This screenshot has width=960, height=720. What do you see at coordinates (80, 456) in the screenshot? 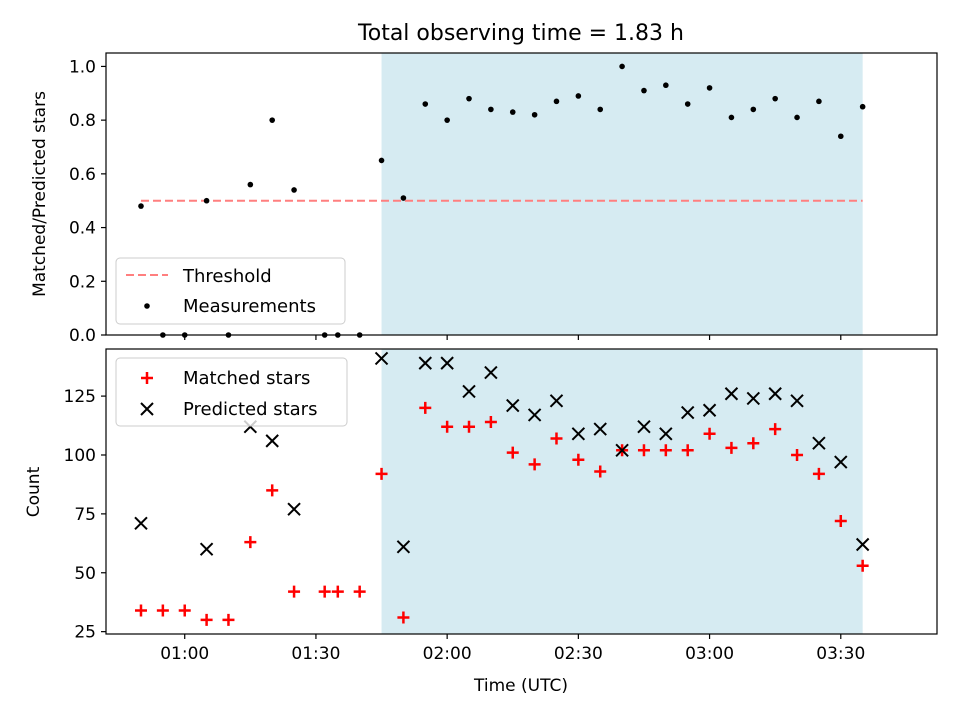
I see `count-y-tick-label: 100` at bounding box center [80, 456].